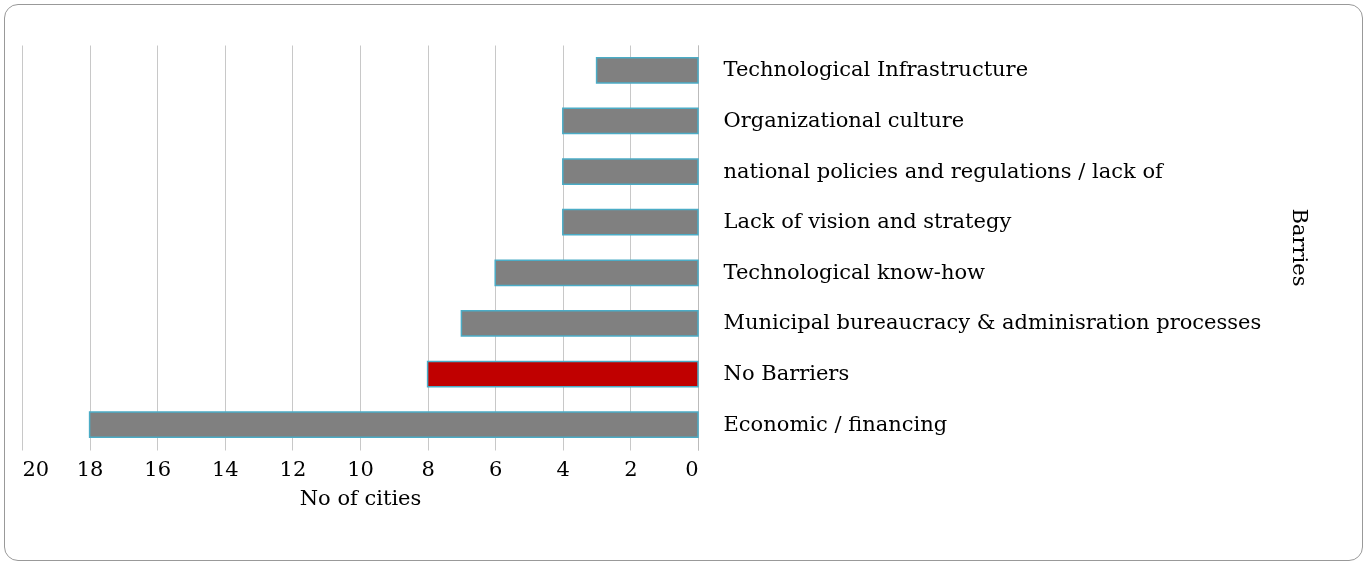 The image size is (1369, 568). Describe the element at coordinates (1299, 247) in the screenshot. I see `y-axis-title: Barries` at that location.